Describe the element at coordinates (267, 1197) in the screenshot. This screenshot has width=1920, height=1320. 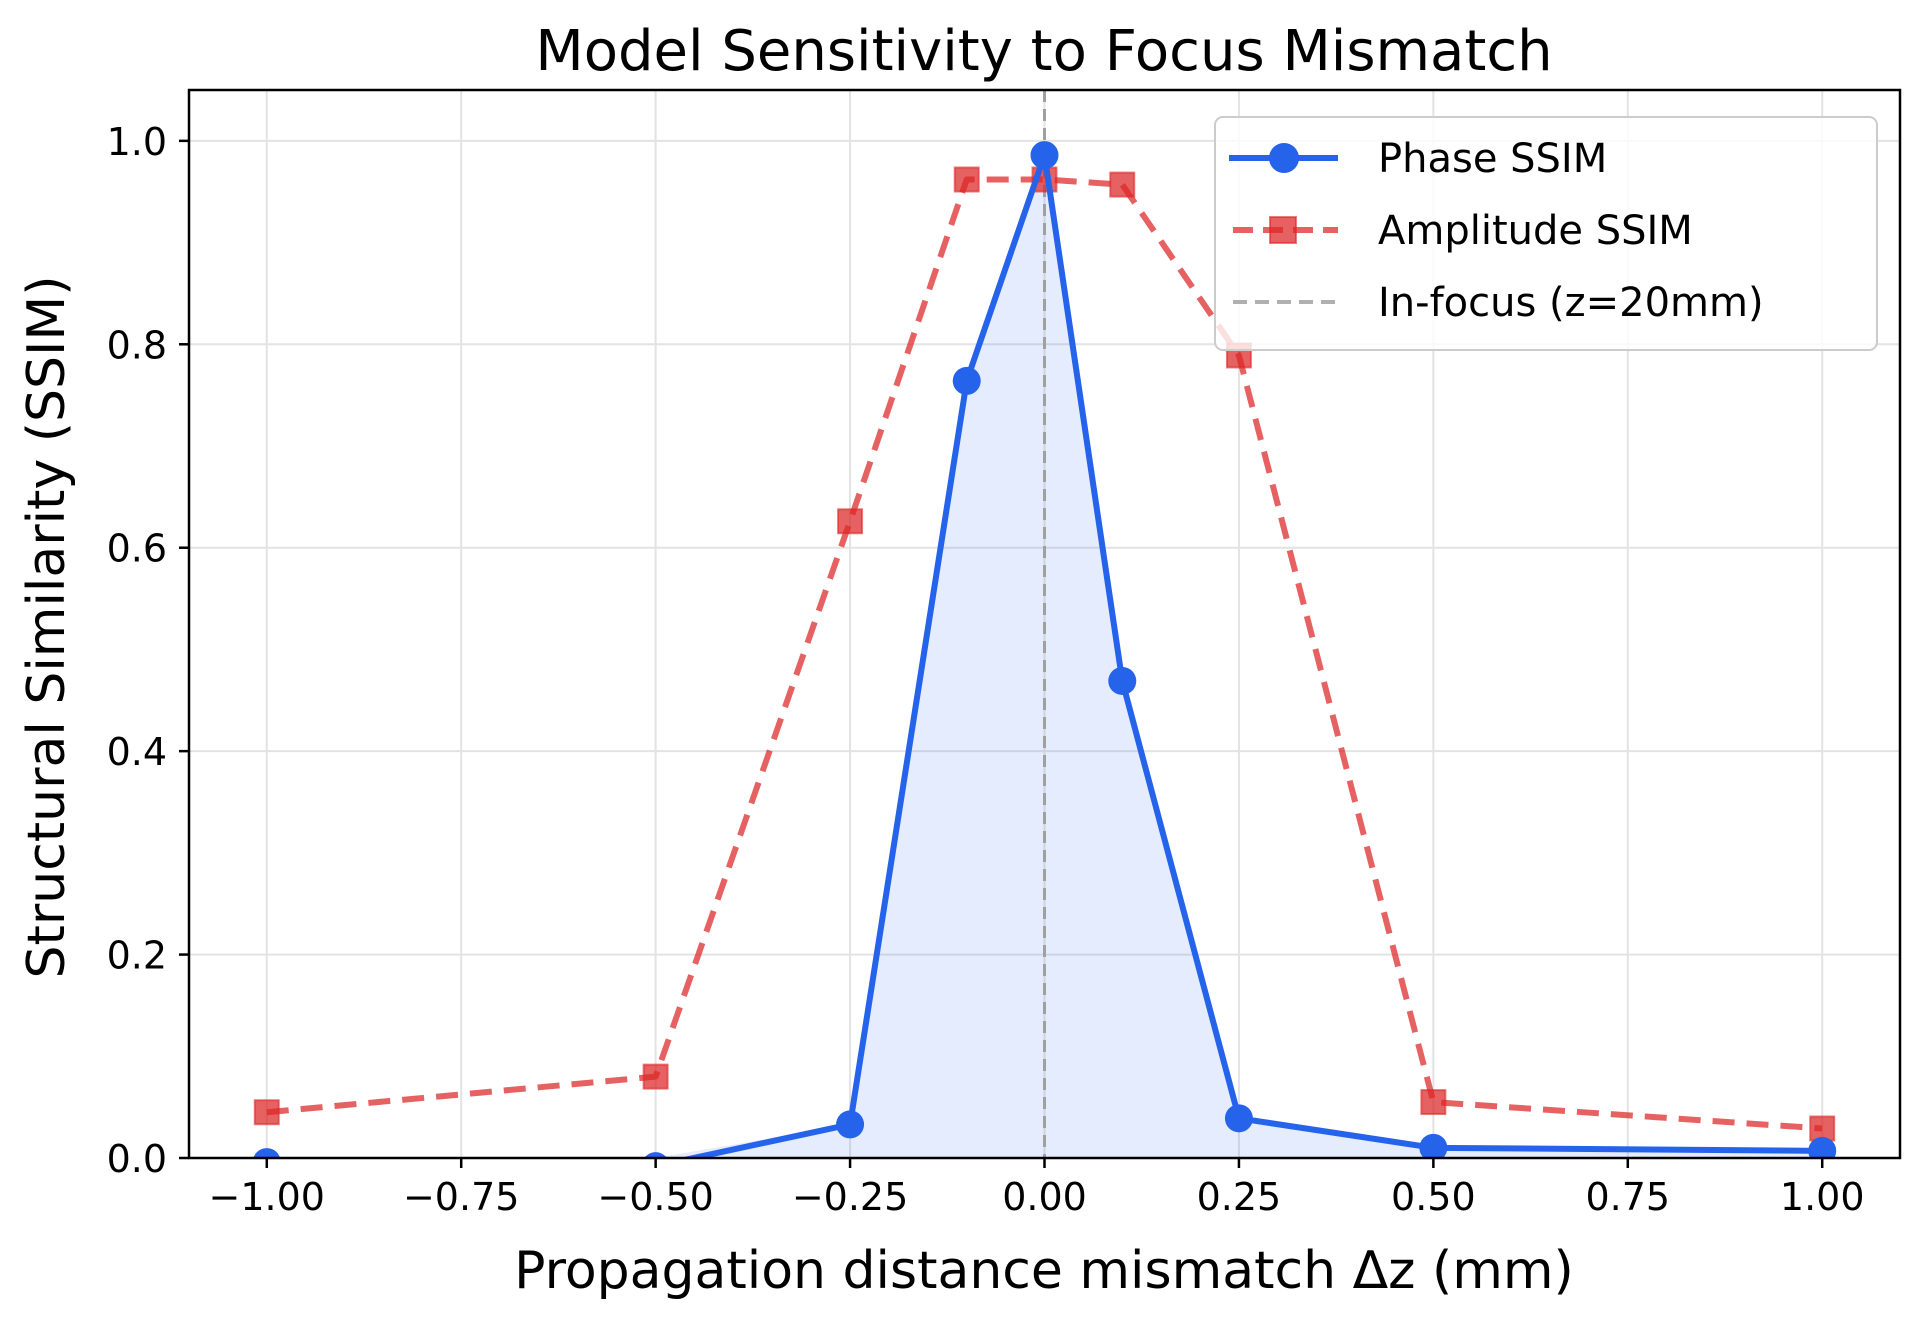
I see `x-tick-label: −1.00` at that location.